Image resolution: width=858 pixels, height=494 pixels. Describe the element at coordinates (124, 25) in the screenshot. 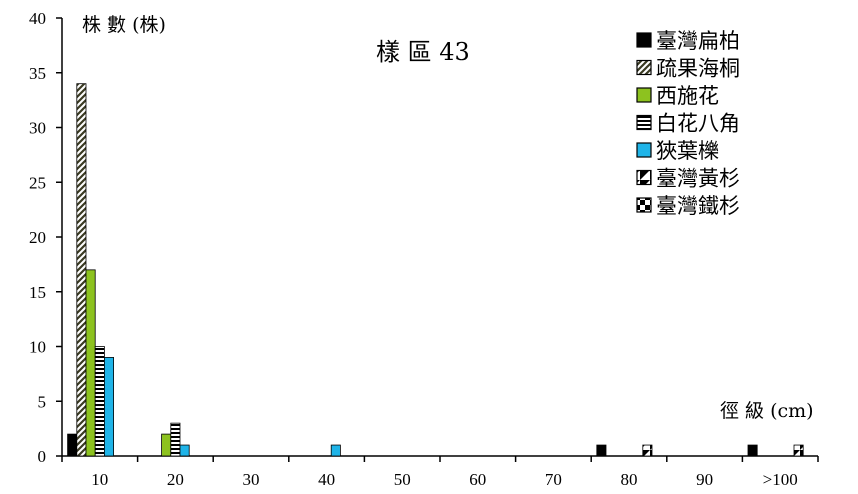

I see `y-axis-title: 株 數 (株)` at that location.